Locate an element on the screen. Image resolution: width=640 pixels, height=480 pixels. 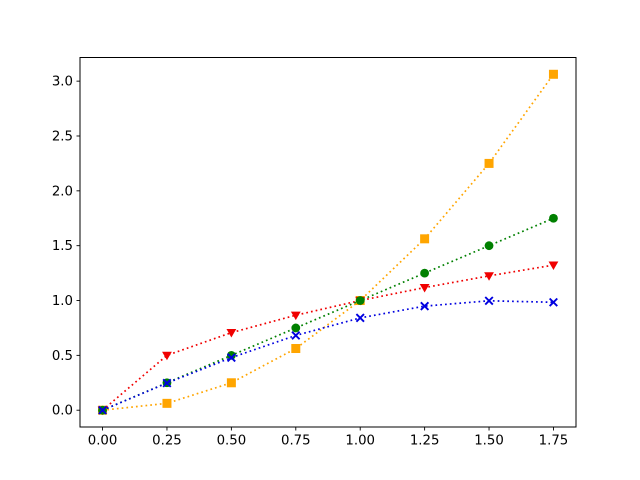
x-tick-label: 1.25 is located at coordinates (425, 441).